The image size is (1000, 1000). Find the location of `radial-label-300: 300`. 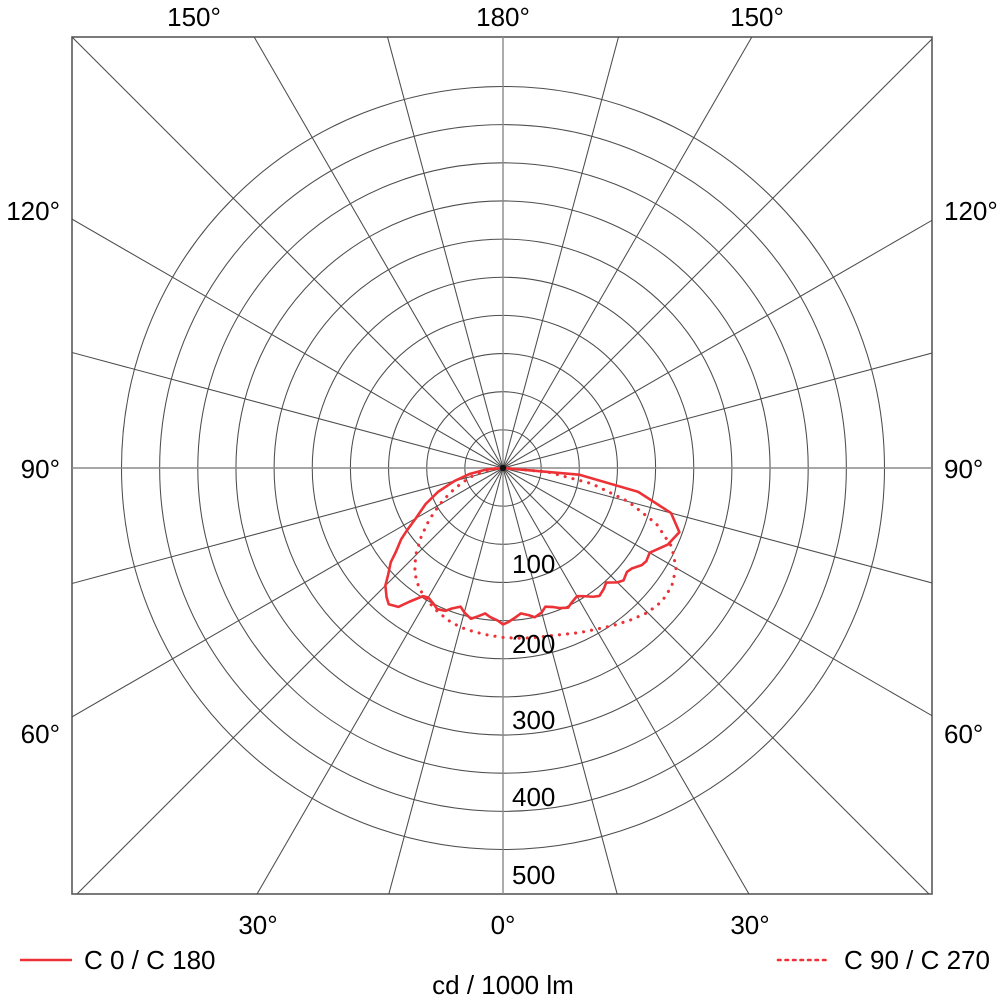

radial-label-300: 300 is located at coordinates (533, 720).